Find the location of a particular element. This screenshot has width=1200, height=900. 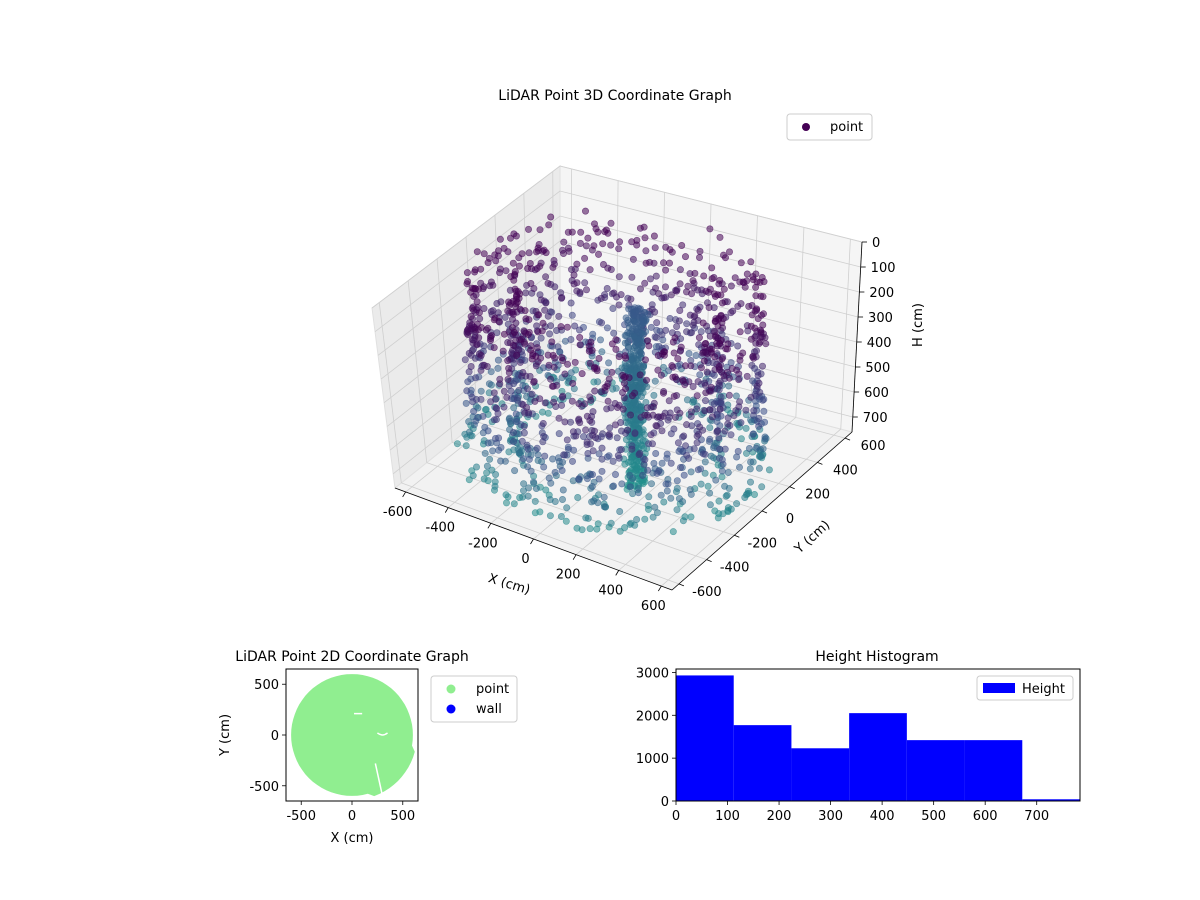

plot-2d-title: LiDAR Point 2D Coordinate Graph is located at coordinates (351, 657).